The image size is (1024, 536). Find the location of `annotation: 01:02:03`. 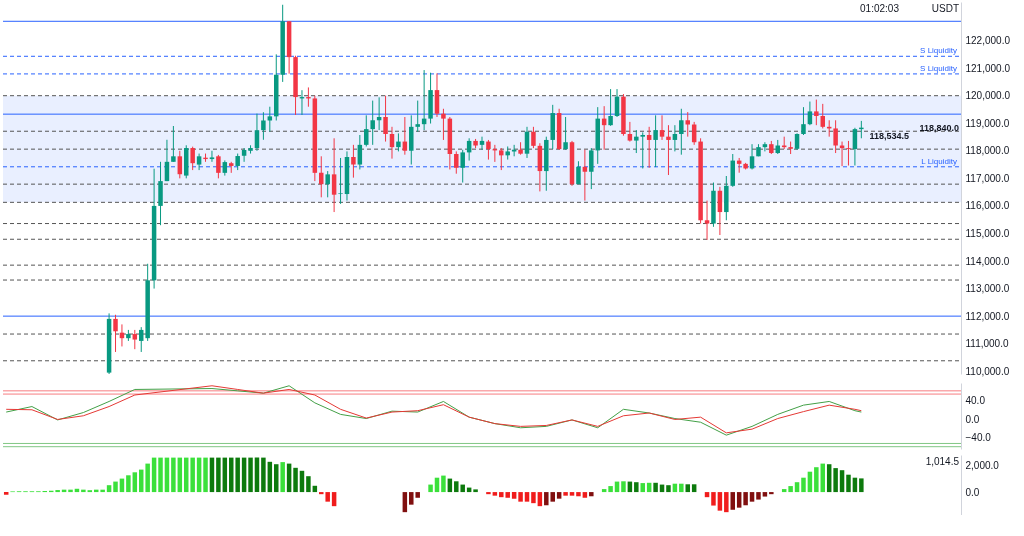

annotation: 01:02:03 is located at coordinates (880, 8).